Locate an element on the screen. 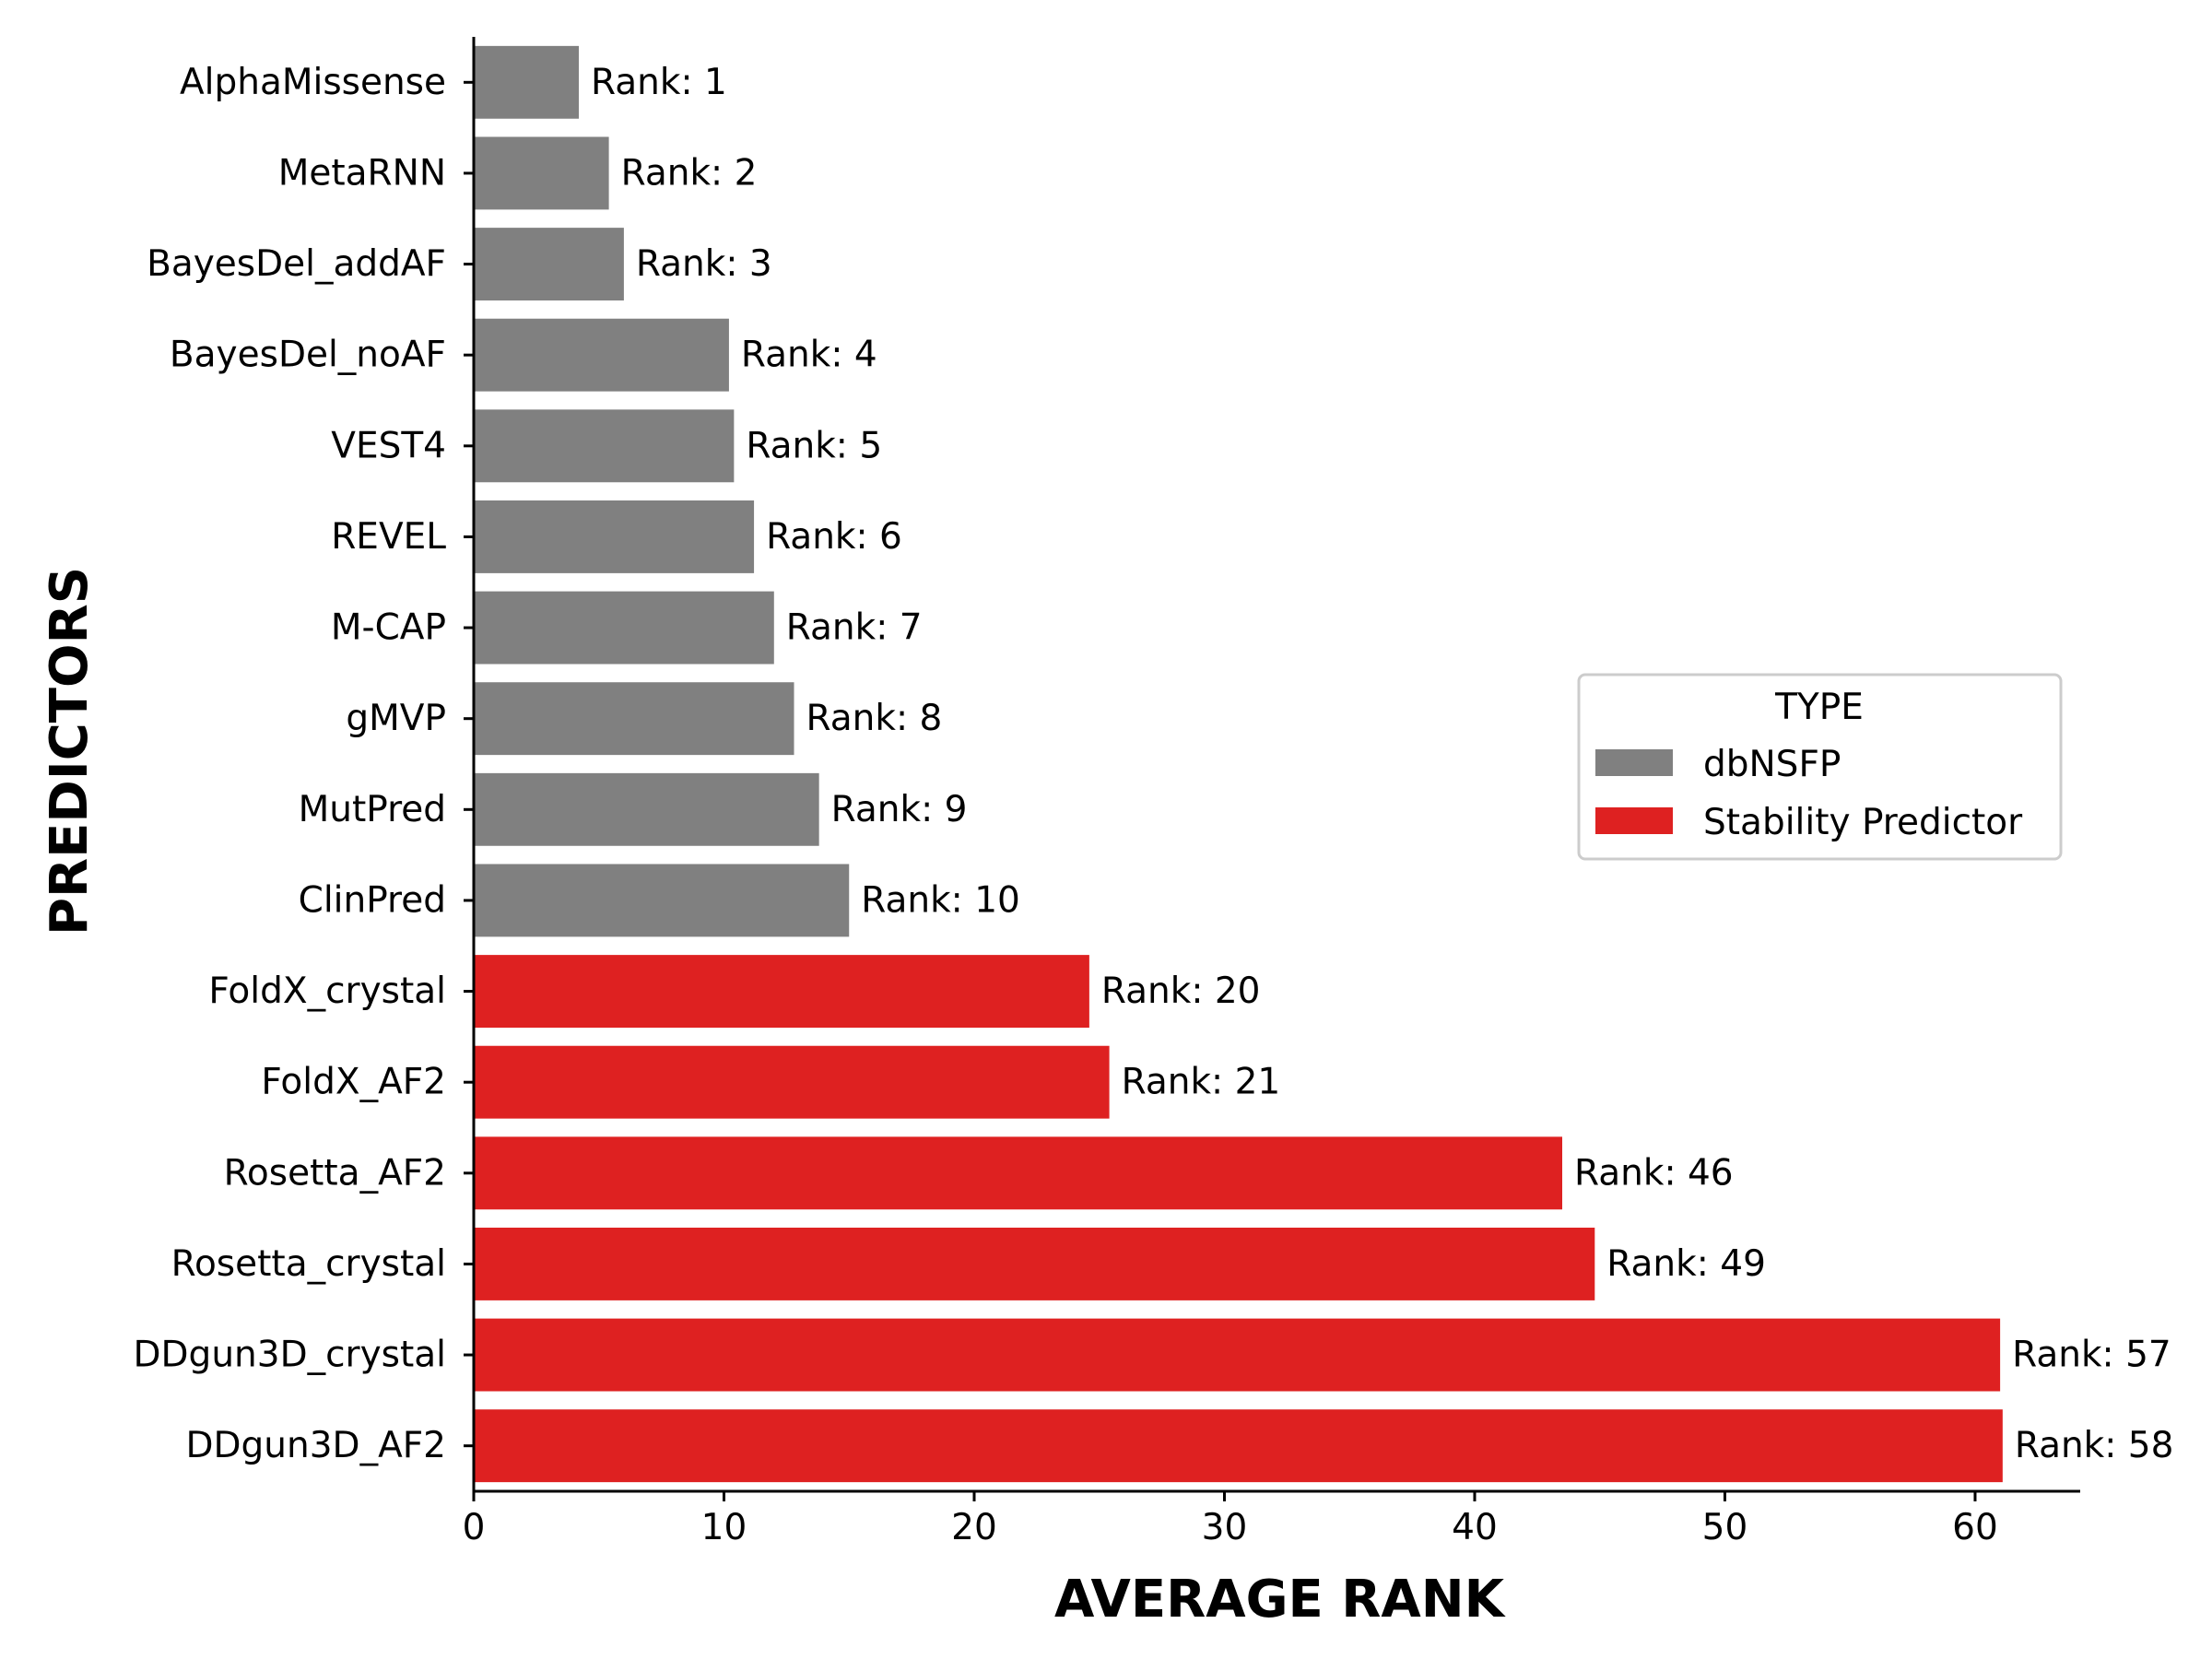 This screenshot has width=2212, height=1659. legend-label-stability-predictor: Stability Predictor is located at coordinates (1863, 822).